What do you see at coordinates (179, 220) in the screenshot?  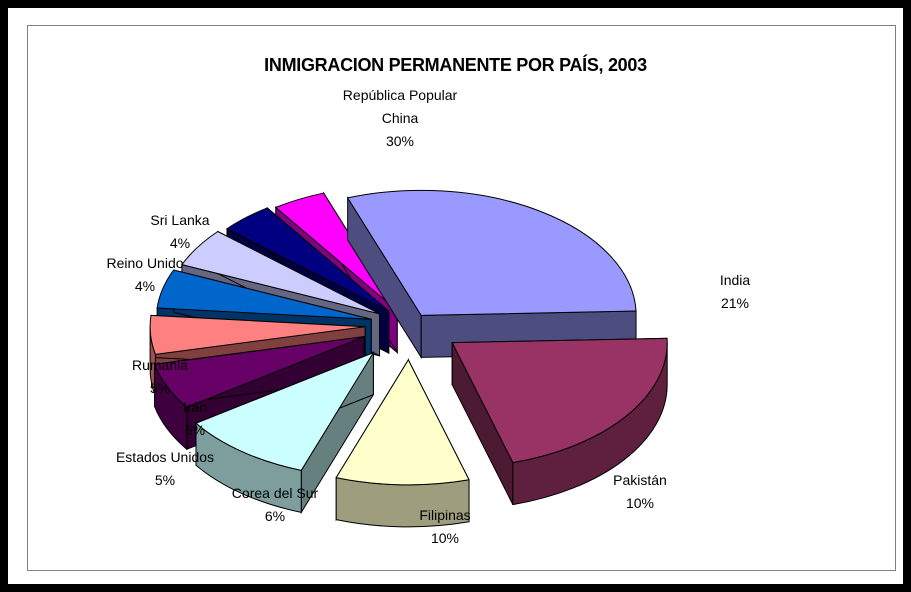 I see `slice-name-label: Sri Lanka` at bounding box center [179, 220].